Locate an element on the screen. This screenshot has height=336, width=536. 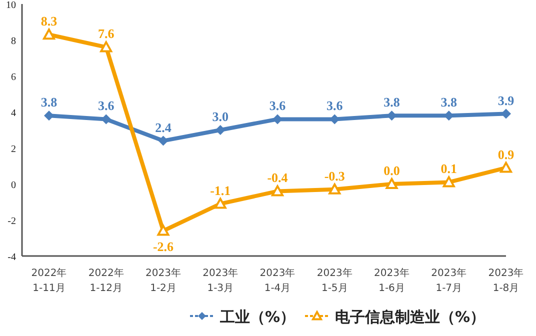
data-label: 7.6 is located at coordinates (106, 34).